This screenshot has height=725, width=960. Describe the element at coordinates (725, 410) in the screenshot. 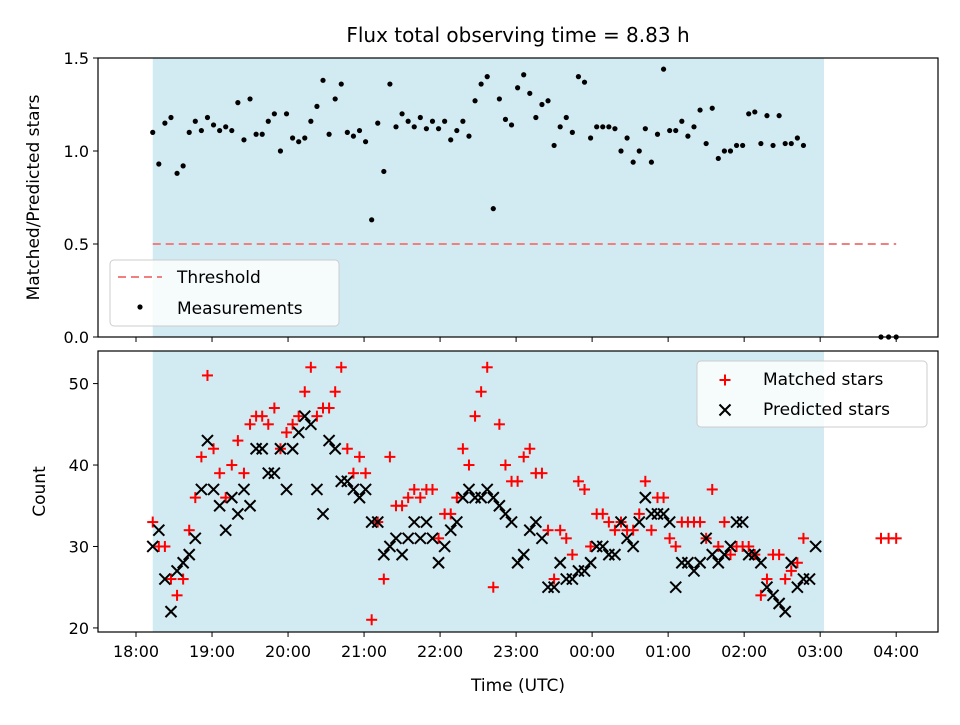

I see `legend-predicted-swatch` at that location.